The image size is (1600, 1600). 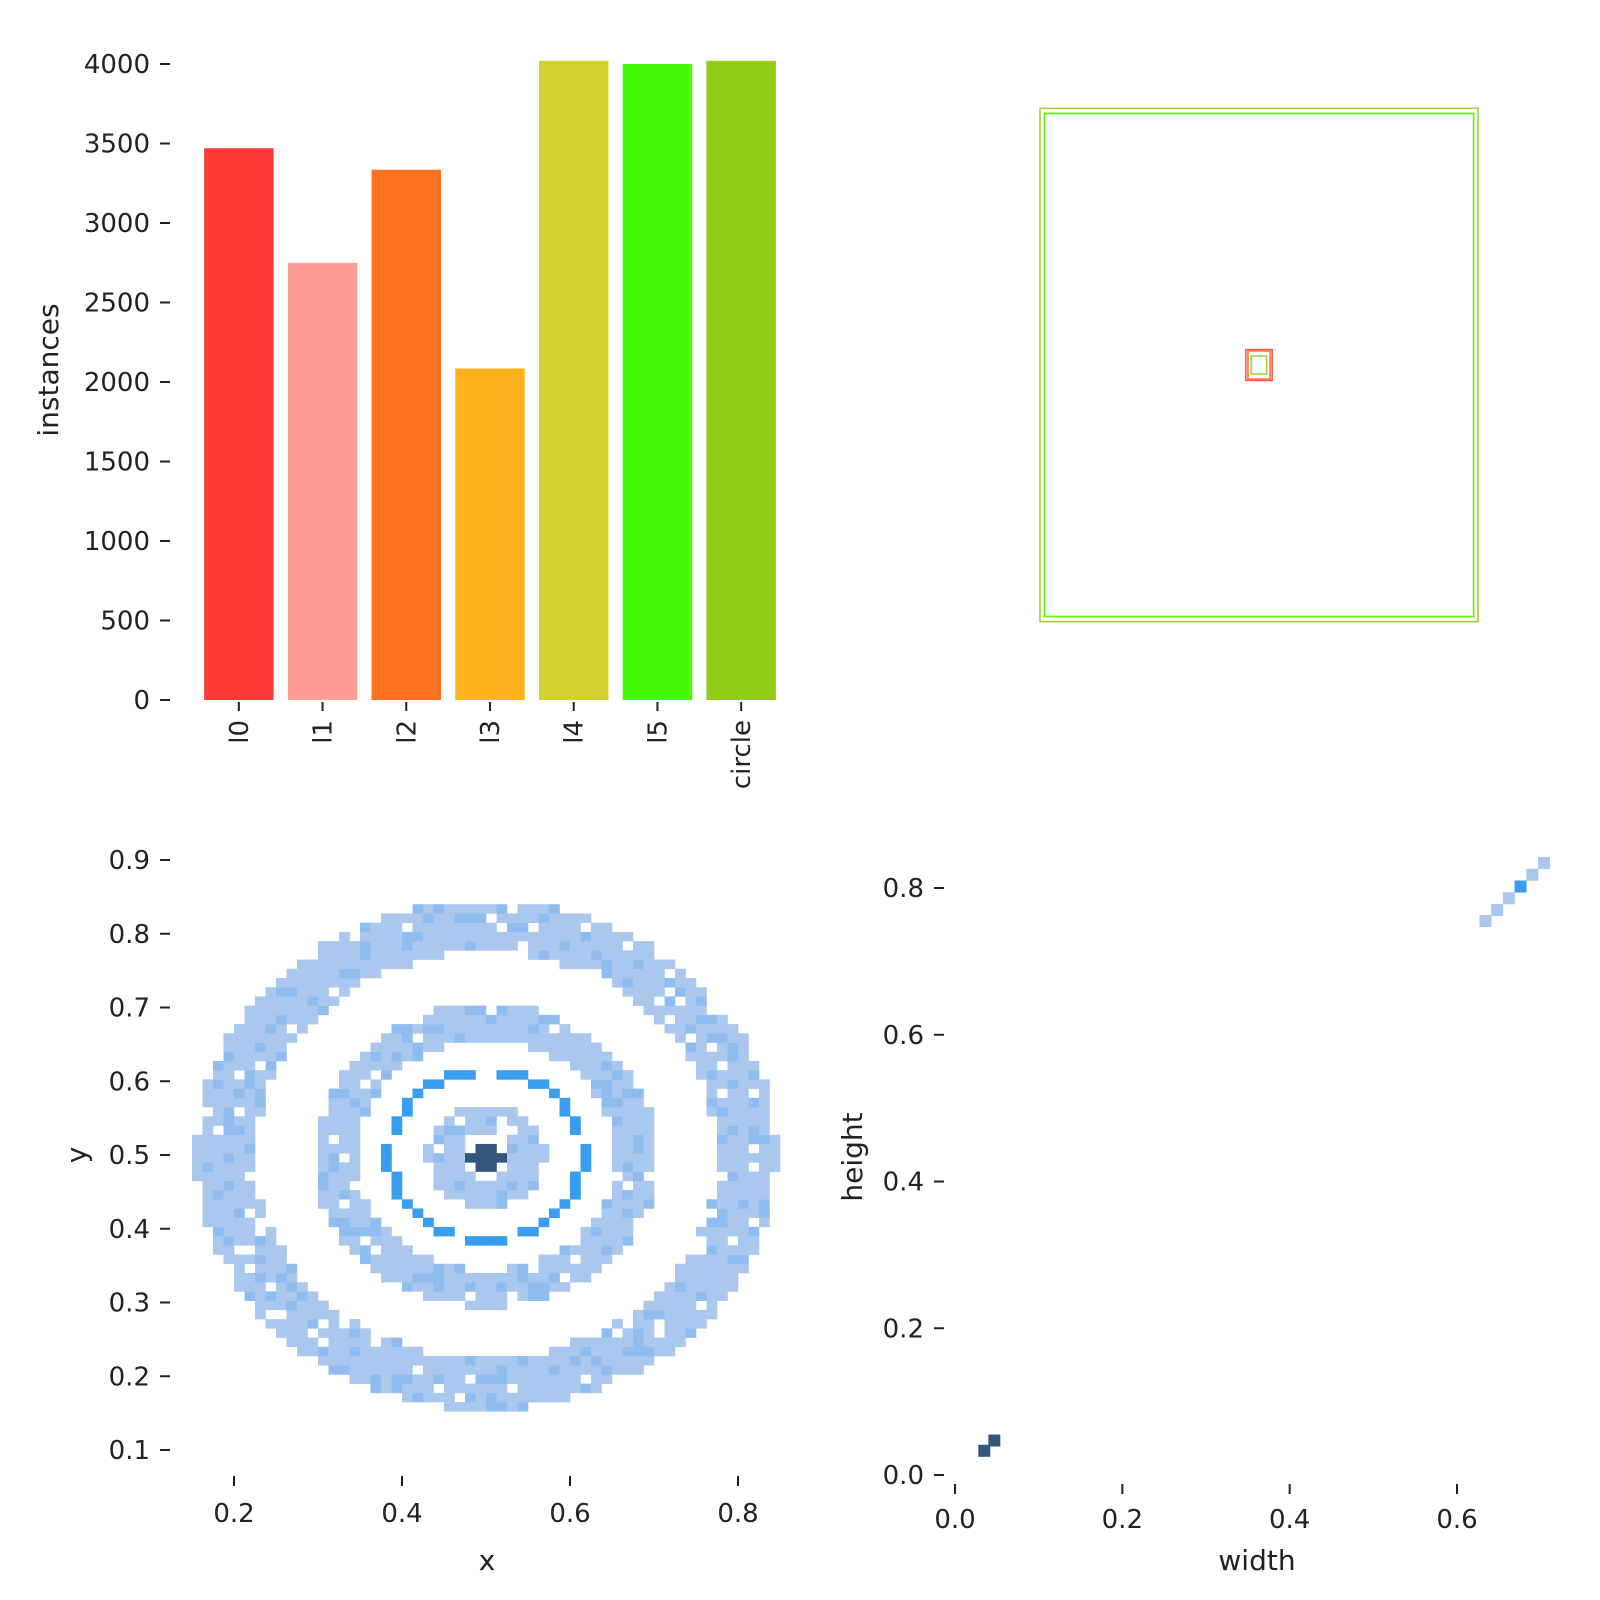 I want to click on wh-x-axis-label: width, so click(x=1256, y=1560).